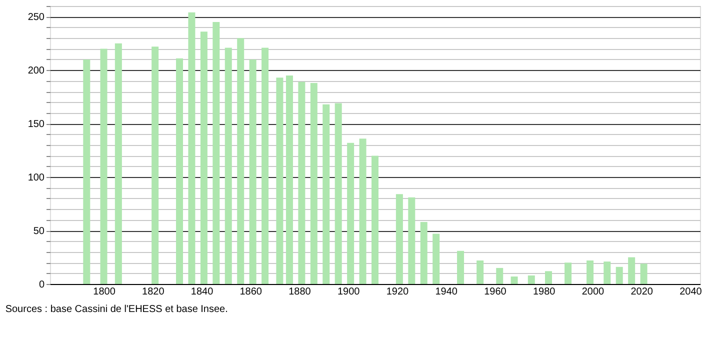  Describe the element at coordinates (116, 309) in the screenshot. I see `source-note: Sources : base Cassini de l'EHESS et base Insee.` at that location.